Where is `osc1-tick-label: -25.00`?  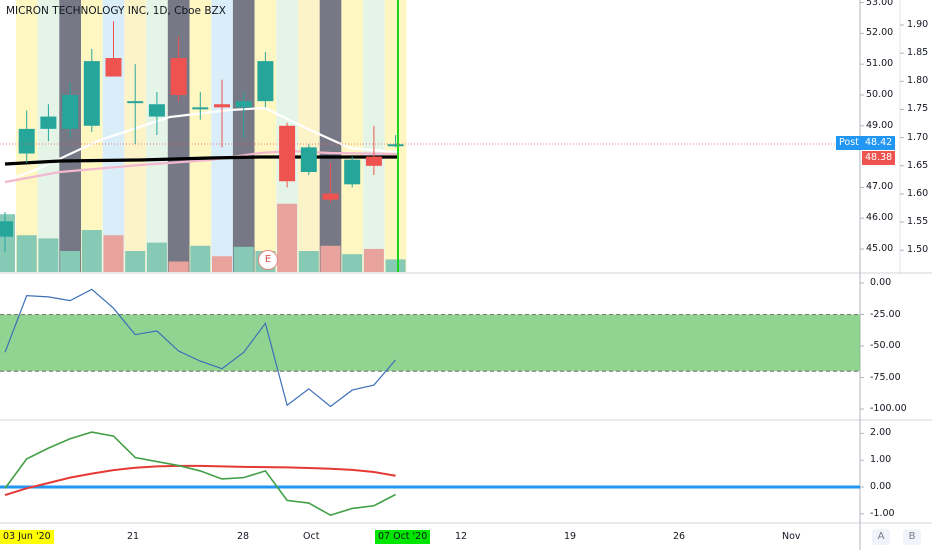 osc1-tick-label: -25.00 is located at coordinates (885, 314).